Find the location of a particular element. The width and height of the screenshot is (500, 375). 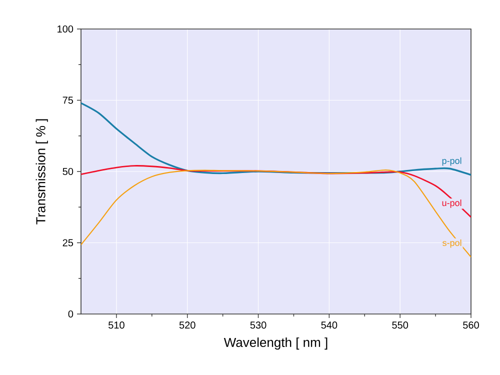

y-tick-label: 100 is located at coordinates (66, 29).